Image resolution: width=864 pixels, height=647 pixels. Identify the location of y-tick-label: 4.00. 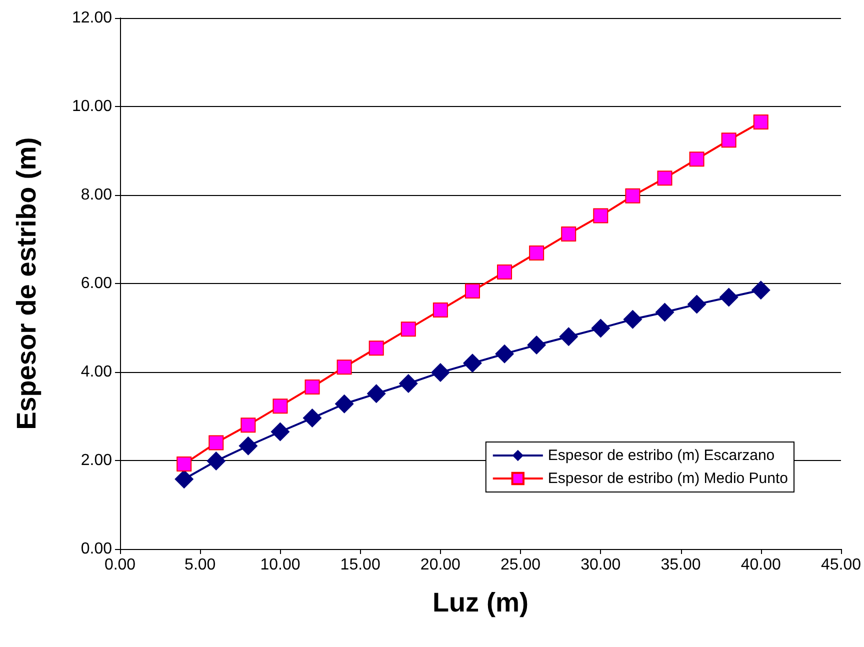
(96, 372).